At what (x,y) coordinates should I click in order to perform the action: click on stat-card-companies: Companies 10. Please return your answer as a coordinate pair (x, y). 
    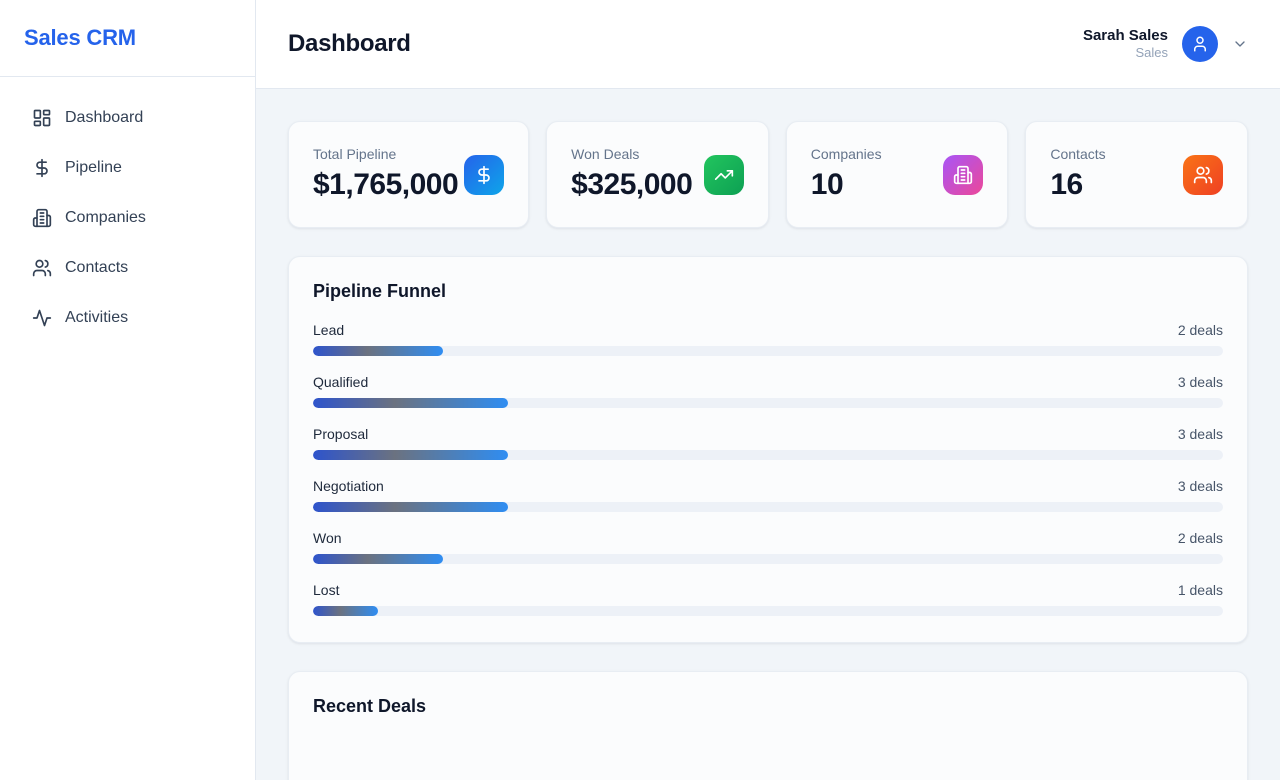
    Looking at the image, I should click on (897, 174).